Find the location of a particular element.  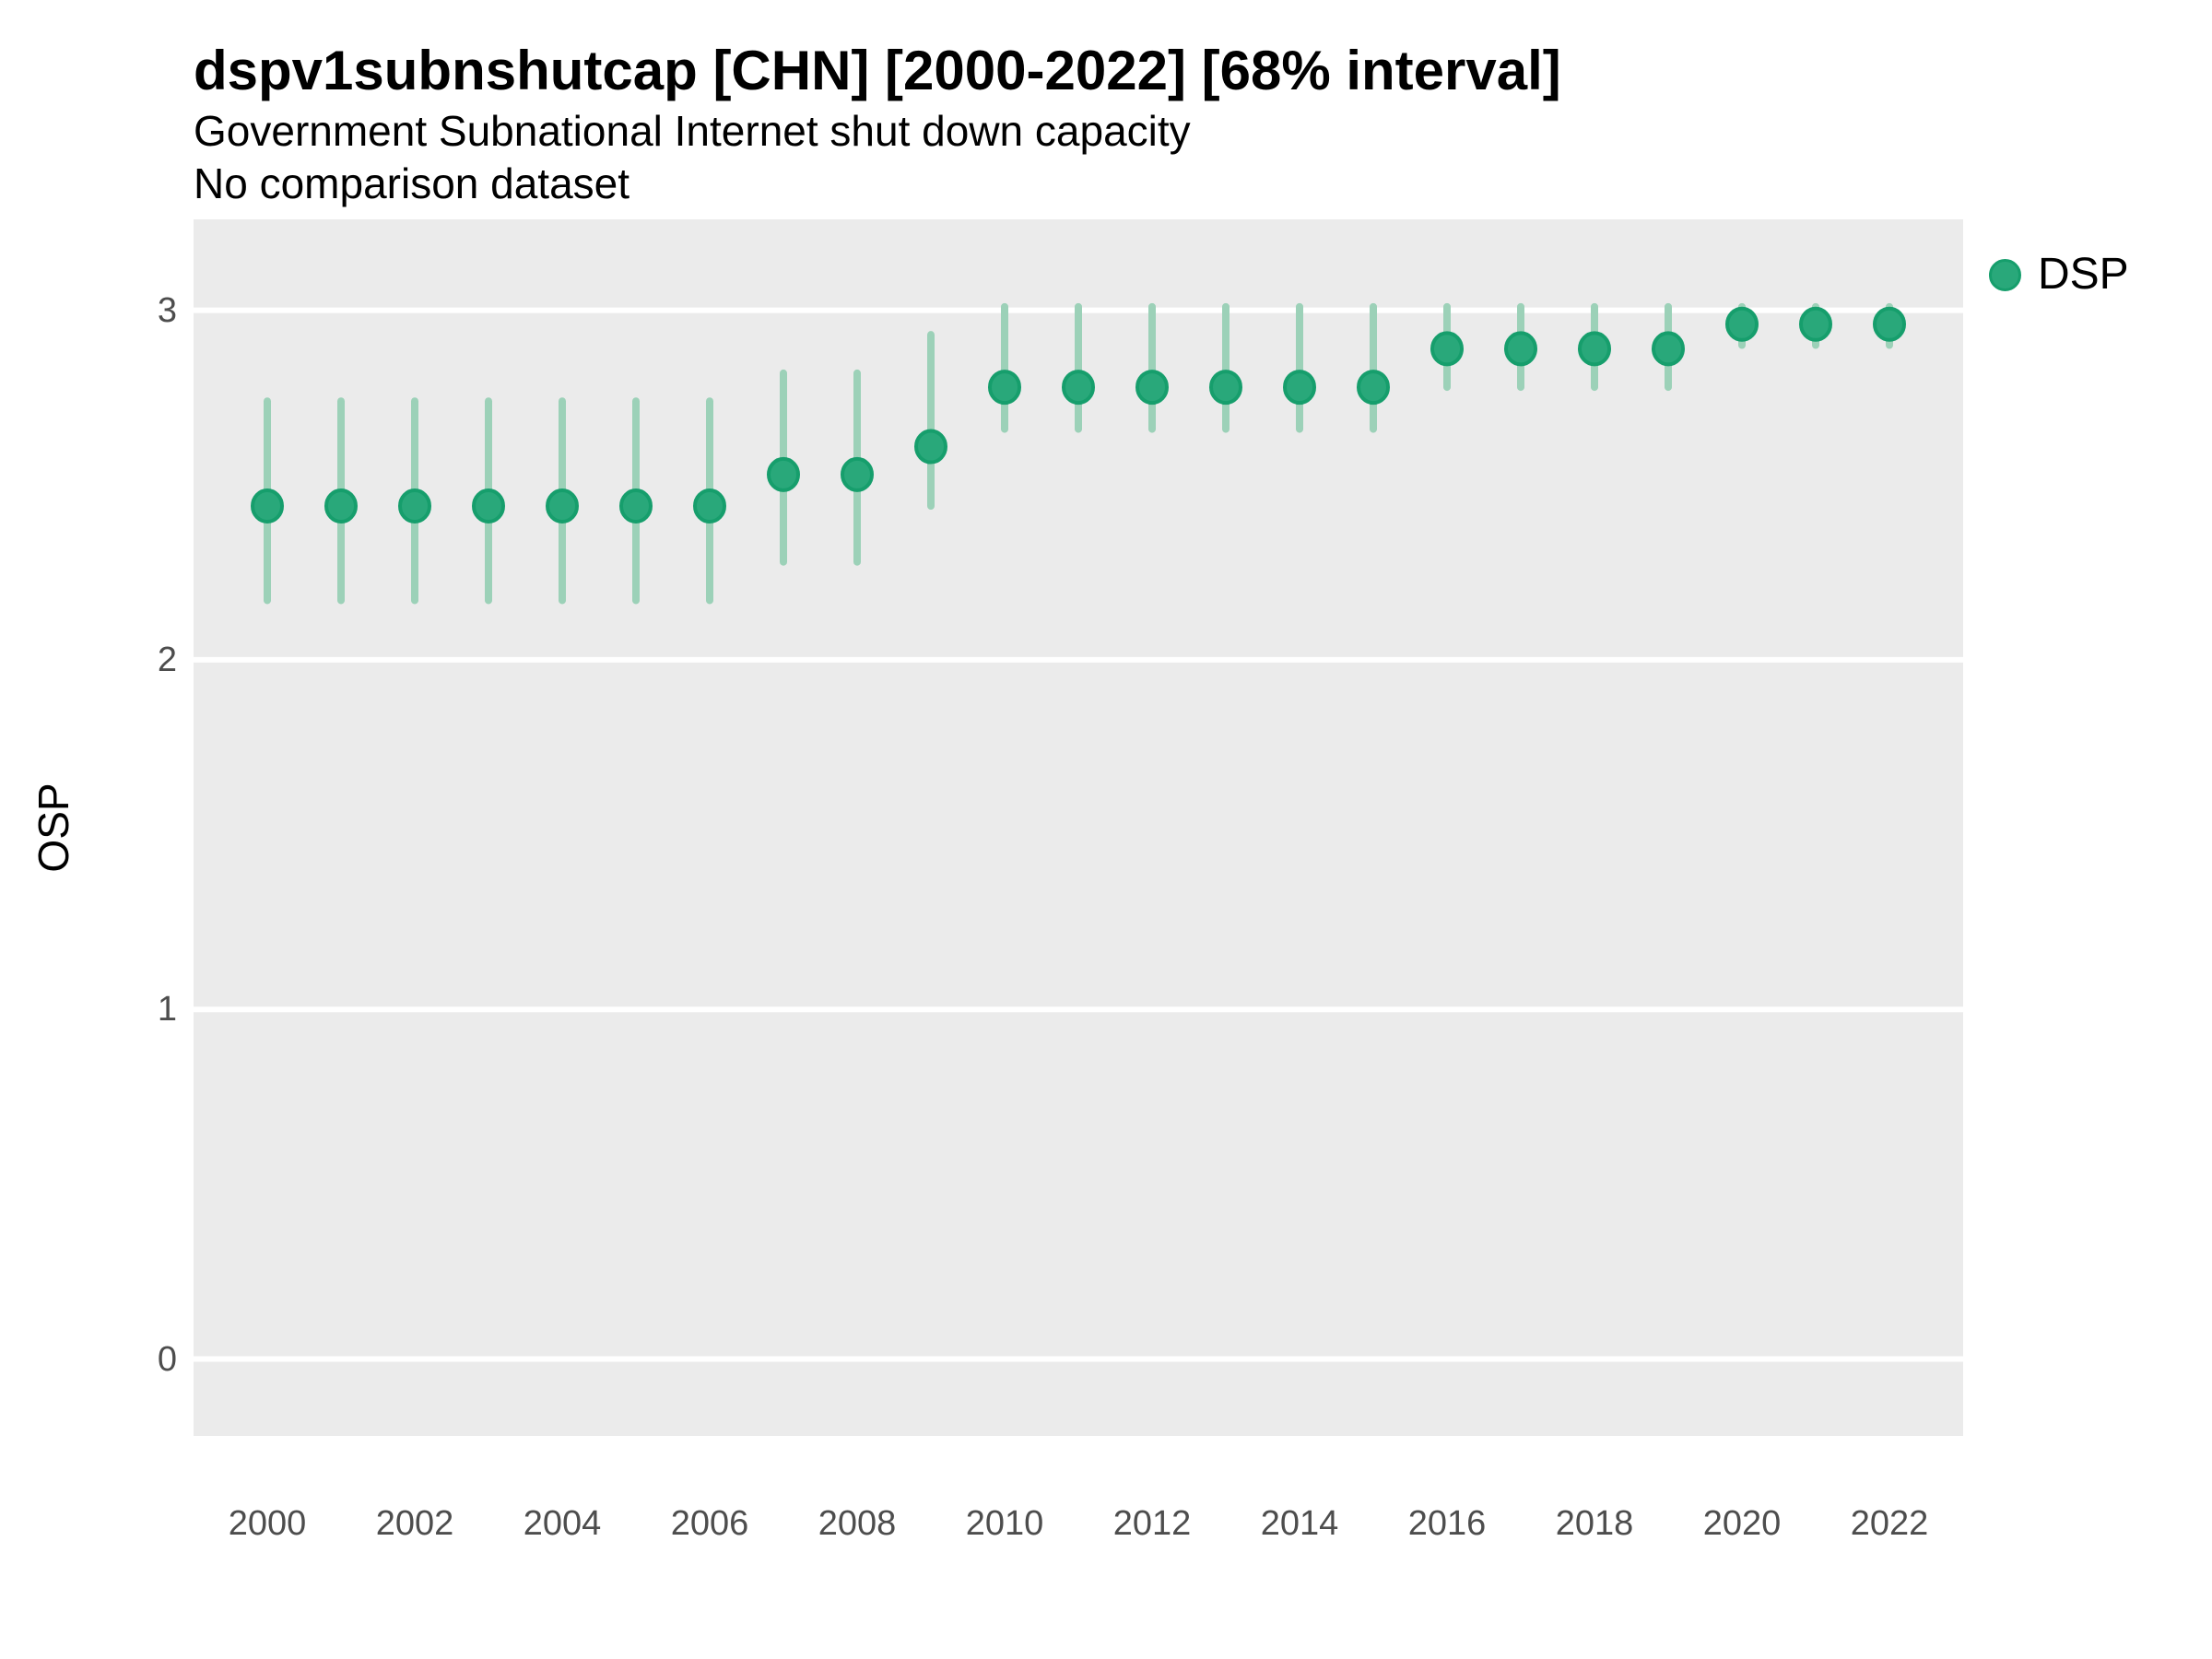

x-tick-label: 2012 is located at coordinates (1152, 1523).